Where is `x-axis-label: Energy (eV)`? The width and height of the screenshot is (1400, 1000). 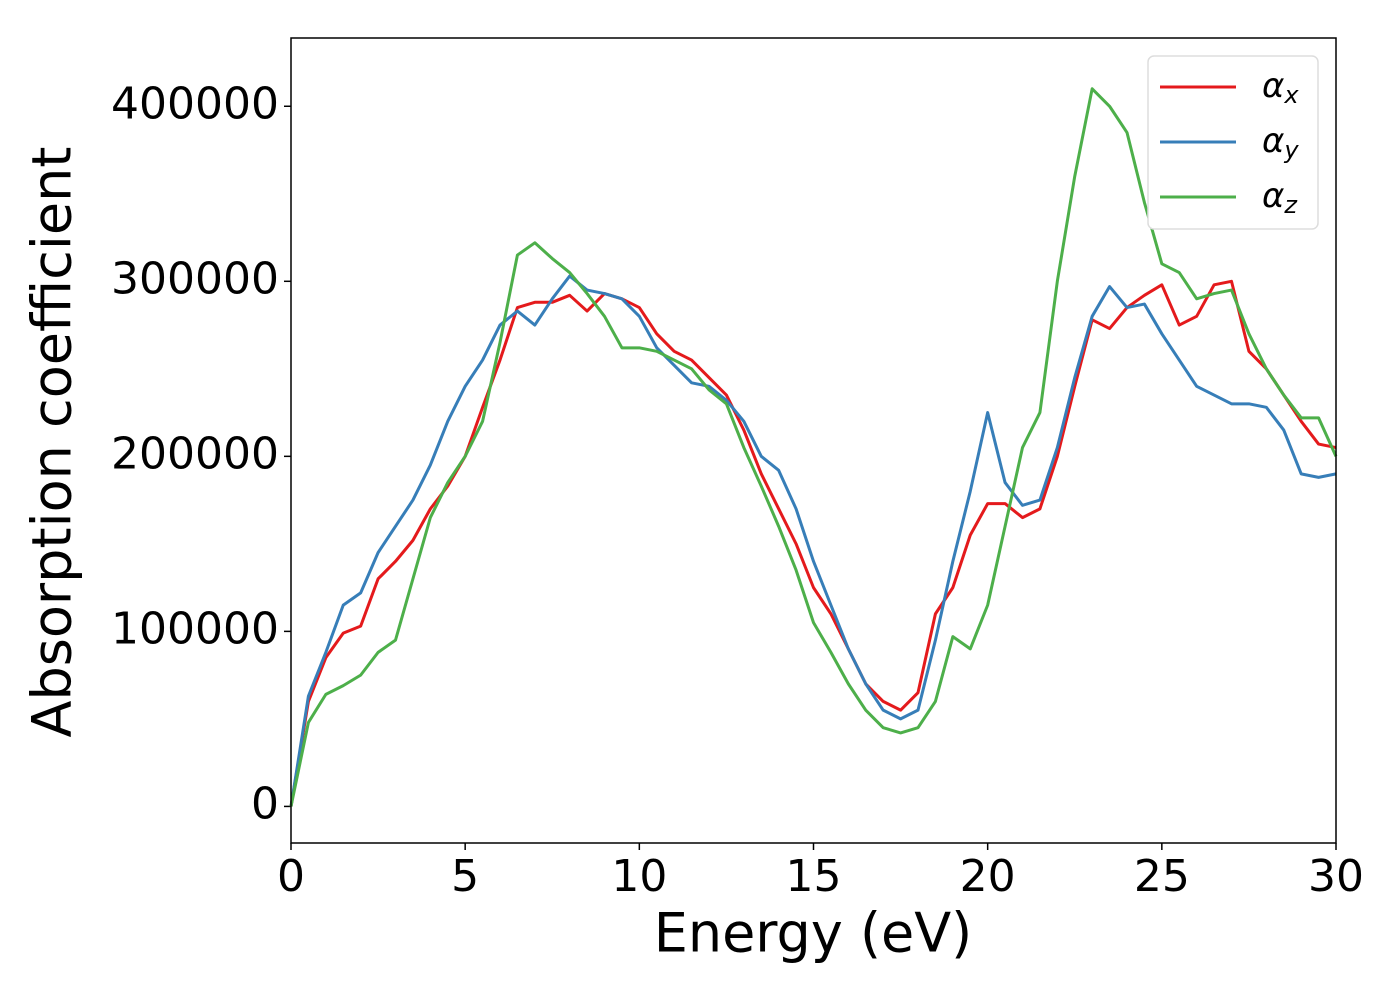 x-axis-label: Energy (eV) is located at coordinates (813, 933).